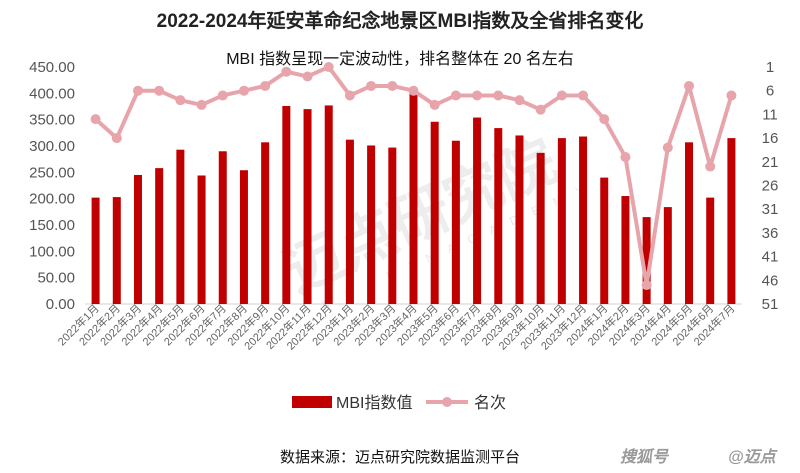 This screenshot has height=473, width=800. What do you see at coordinates (770, 91) in the screenshot?
I see `y-right-tick-label: 6` at bounding box center [770, 91].